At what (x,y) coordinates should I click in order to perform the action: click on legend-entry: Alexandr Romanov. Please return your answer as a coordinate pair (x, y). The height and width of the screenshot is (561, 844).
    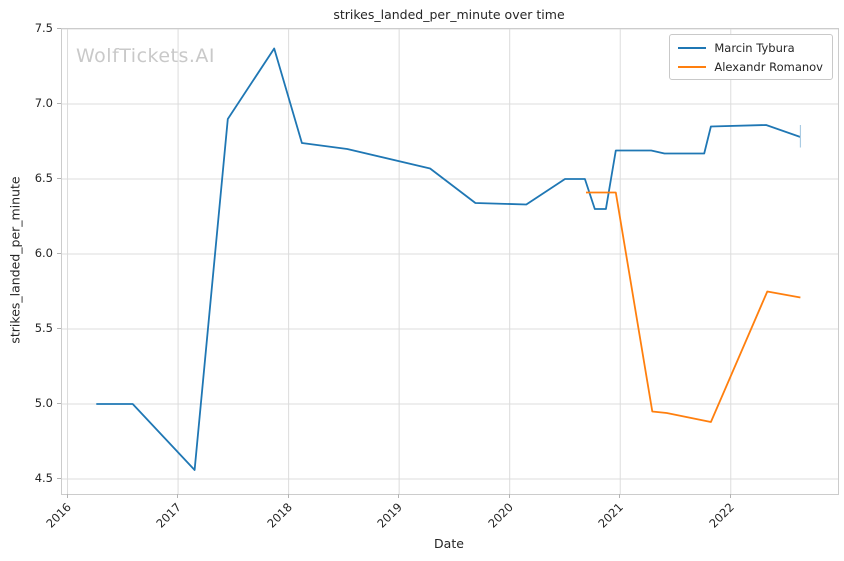
    Looking at the image, I should click on (750, 66).